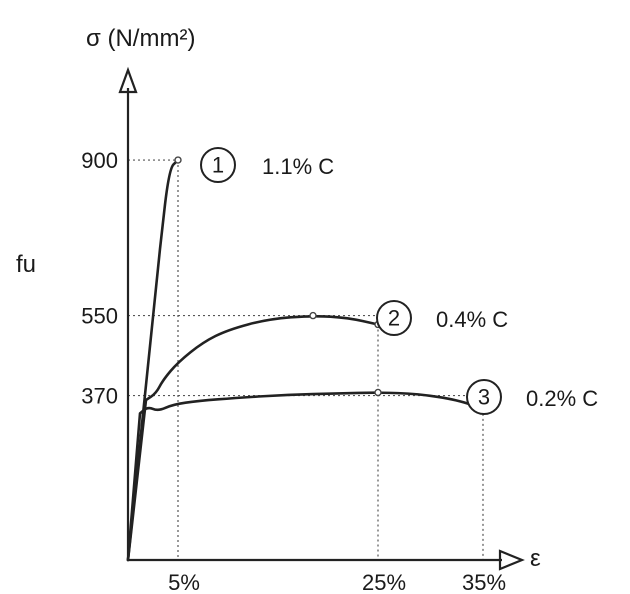 This screenshot has height=594, width=630. What do you see at coordinates (26, 264) in the screenshot?
I see `y-annotation: fu` at bounding box center [26, 264].